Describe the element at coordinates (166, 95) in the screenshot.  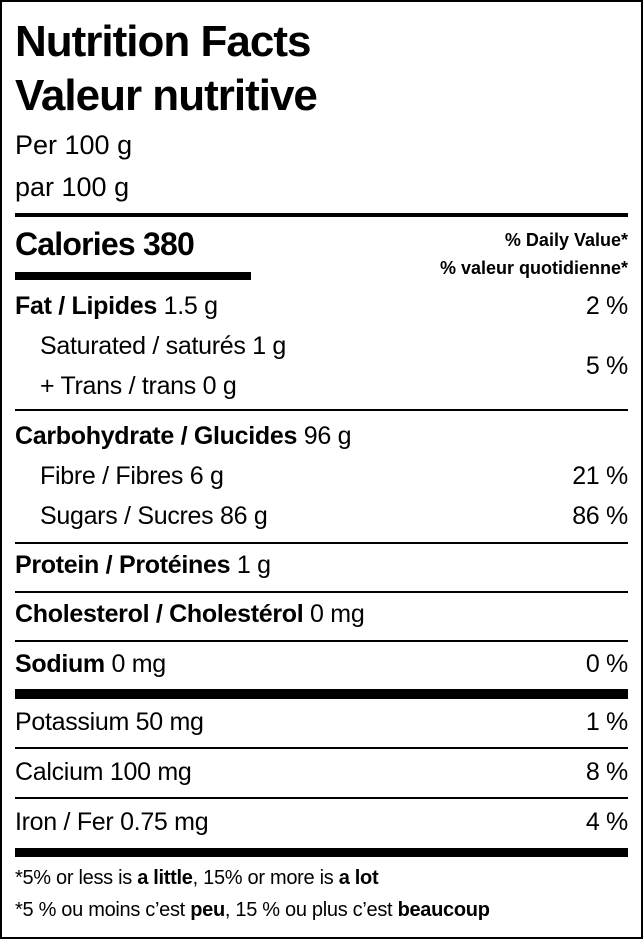
I see `title-fr: Valeur nutritive` at that location.